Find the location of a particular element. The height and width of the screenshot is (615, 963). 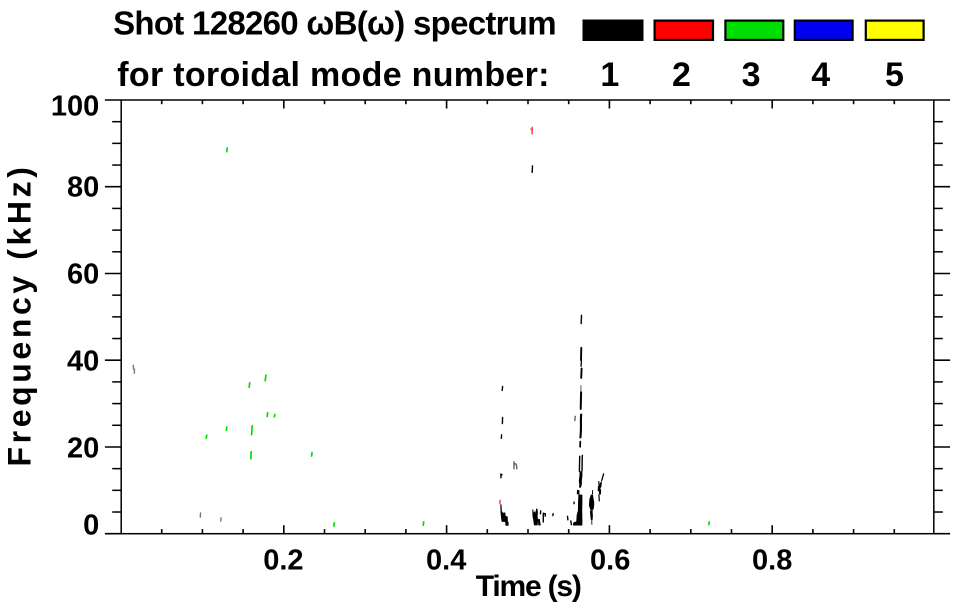

svg-text: 1 is located at coordinates (609, 75).